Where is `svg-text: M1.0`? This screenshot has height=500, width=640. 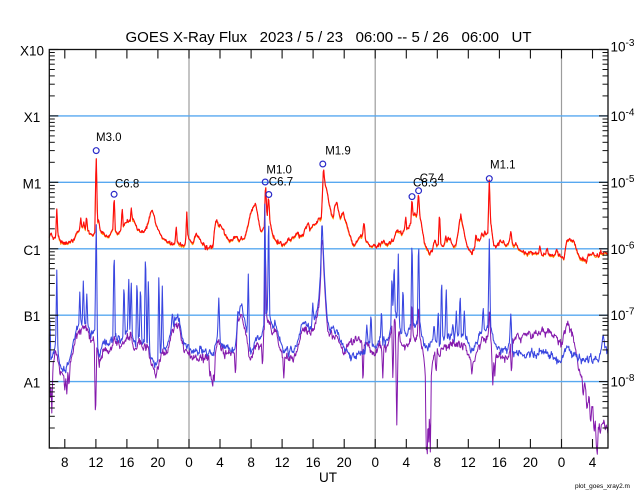 svg-text: M1.0 is located at coordinates (279, 171).